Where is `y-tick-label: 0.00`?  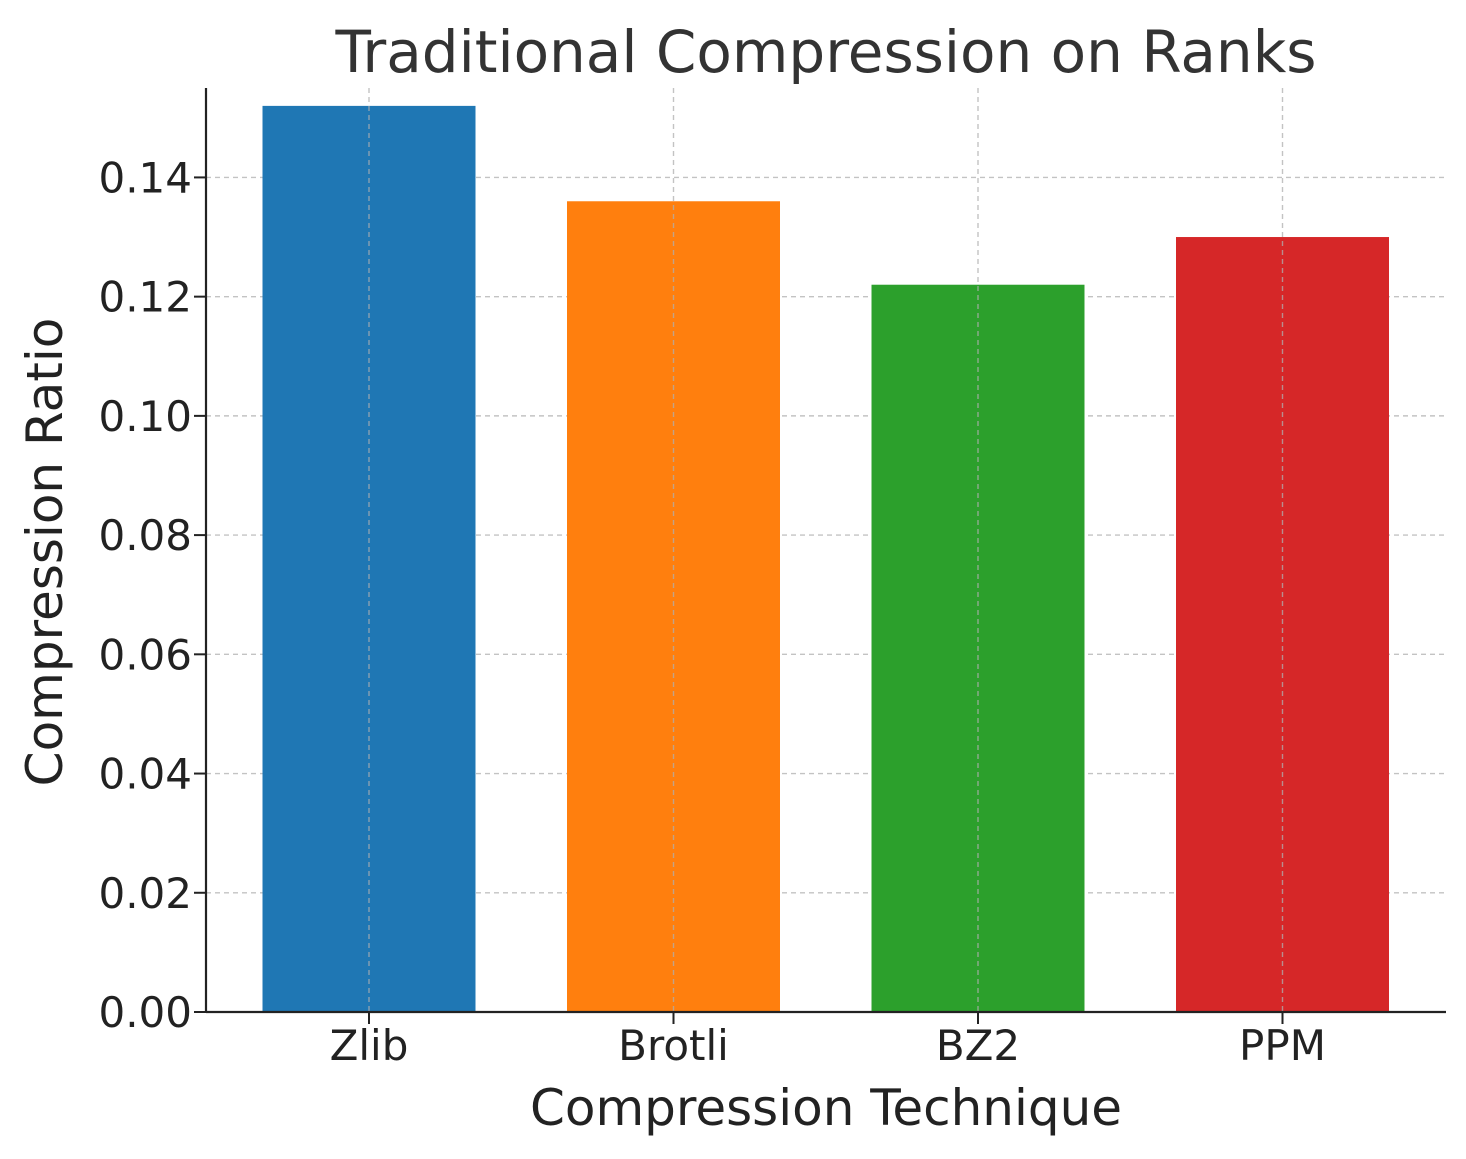
y-tick-label: 0.00 is located at coordinates (145, 1012).